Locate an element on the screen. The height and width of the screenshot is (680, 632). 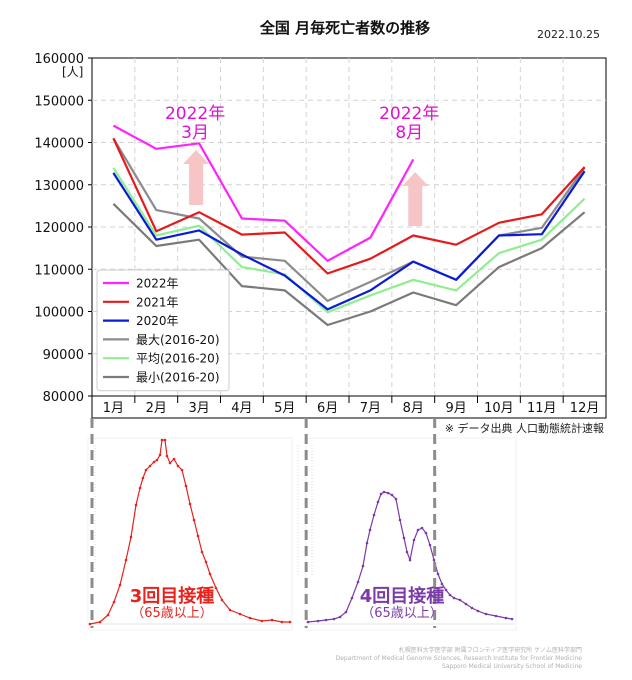
y-tick-label: 130000 is located at coordinates (59, 186).